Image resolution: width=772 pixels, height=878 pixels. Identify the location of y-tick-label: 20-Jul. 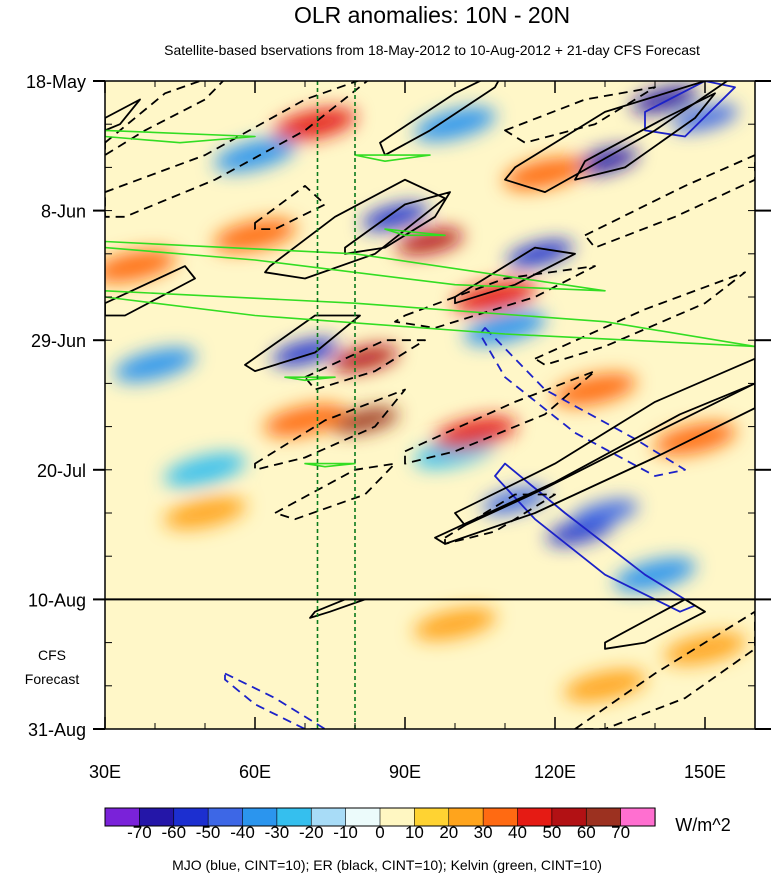
(61, 471).